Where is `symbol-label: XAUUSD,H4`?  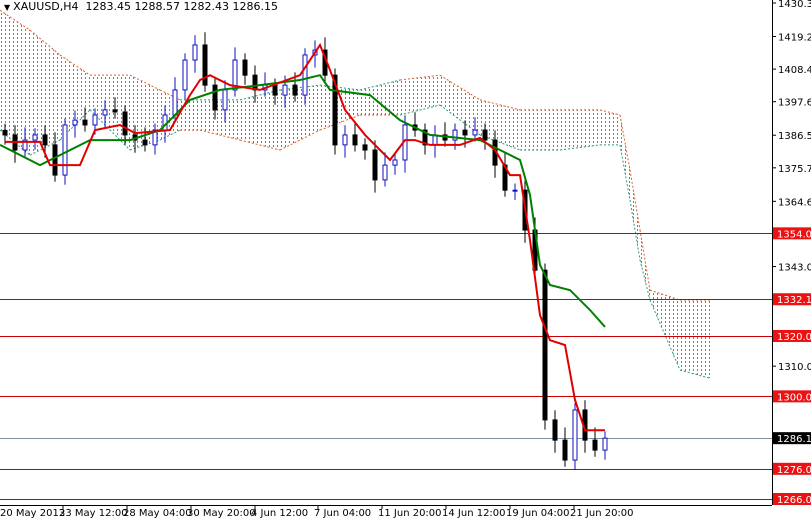 symbol-label: XAUUSD,H4 is located at coordinates (46, 6).